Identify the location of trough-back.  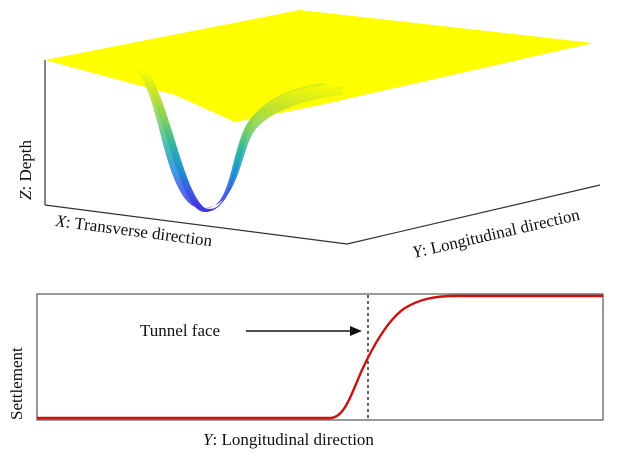
(274, 146).